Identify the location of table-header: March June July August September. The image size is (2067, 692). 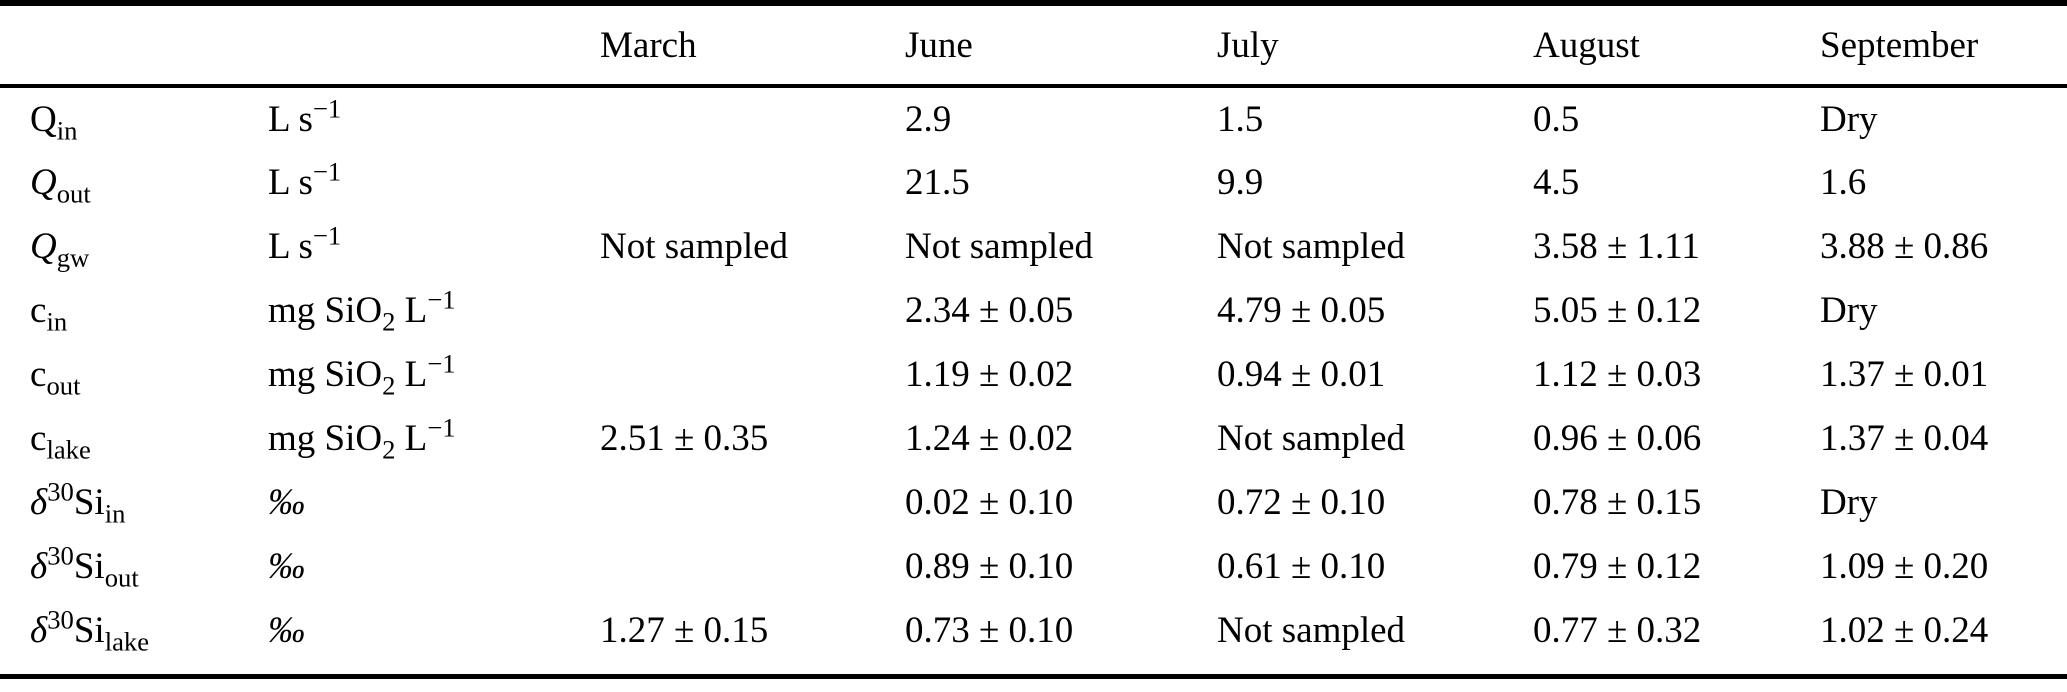
(1033, 44).